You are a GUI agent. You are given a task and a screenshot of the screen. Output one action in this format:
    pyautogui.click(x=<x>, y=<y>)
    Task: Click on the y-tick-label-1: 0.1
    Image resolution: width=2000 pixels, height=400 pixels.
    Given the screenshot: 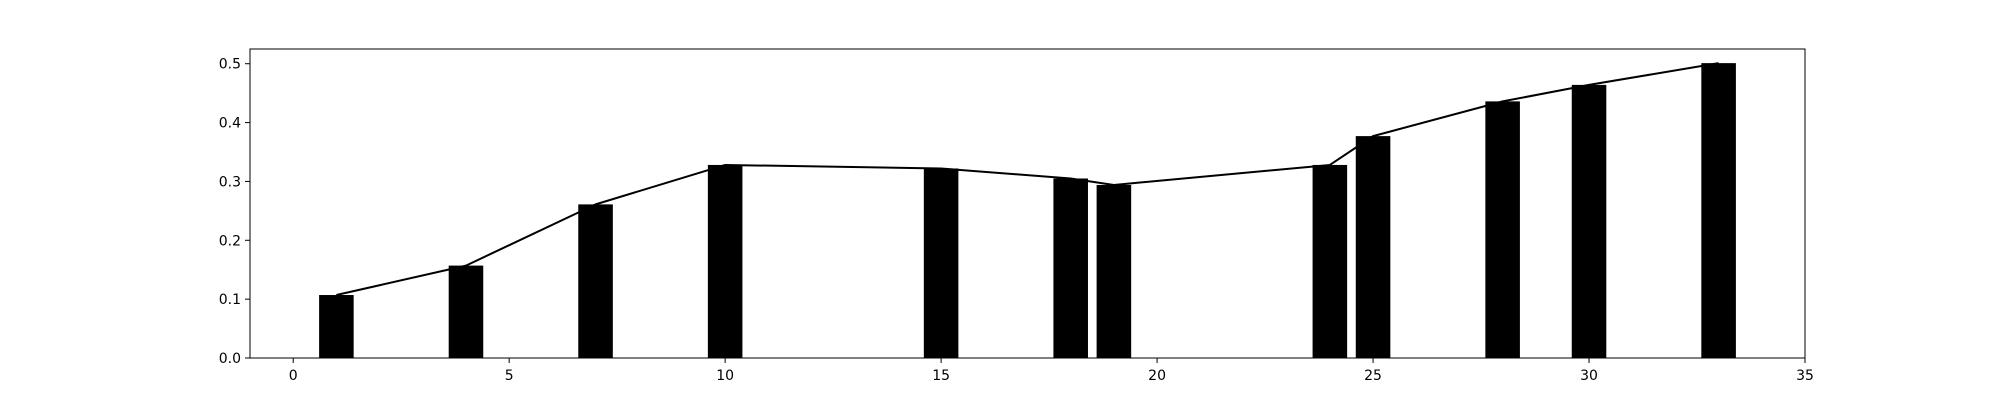 What is the action you would take?
    pyautogui.click(x=230, y=300)
    